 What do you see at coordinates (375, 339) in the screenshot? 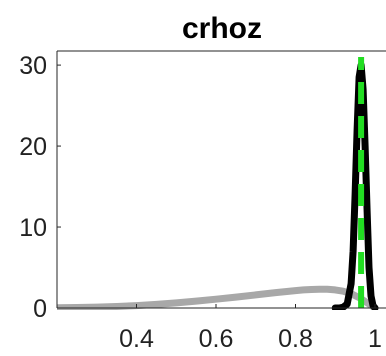
I see `x-tick-label: 1` at bounding box center [375, 339].